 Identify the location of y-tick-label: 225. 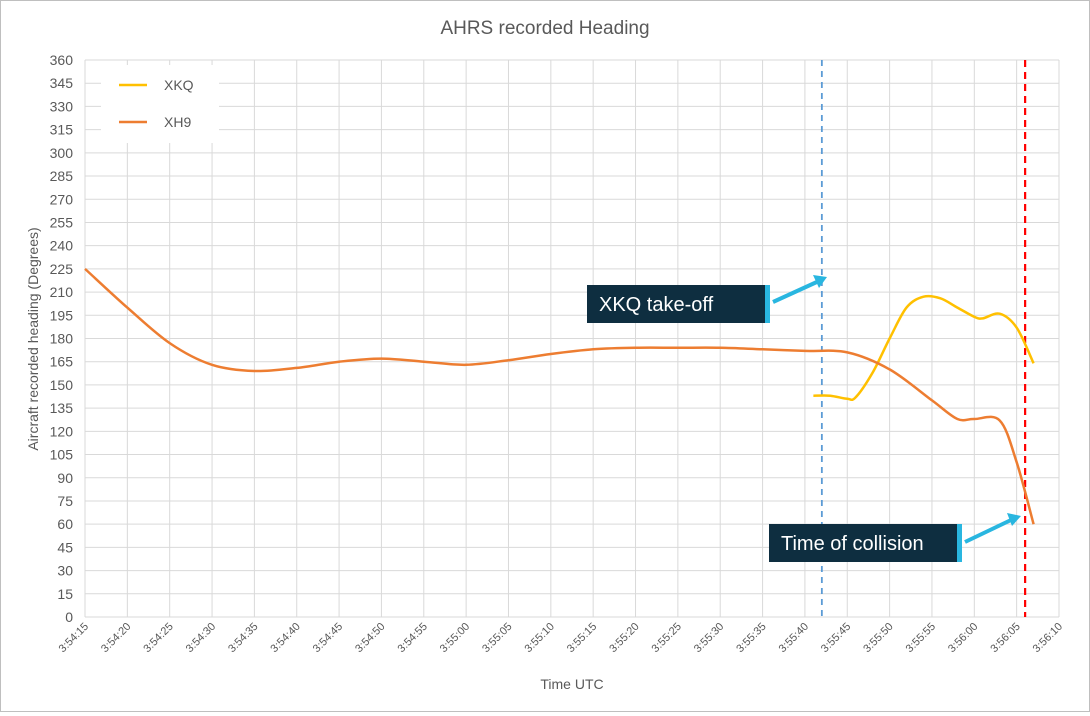
(62, 269).